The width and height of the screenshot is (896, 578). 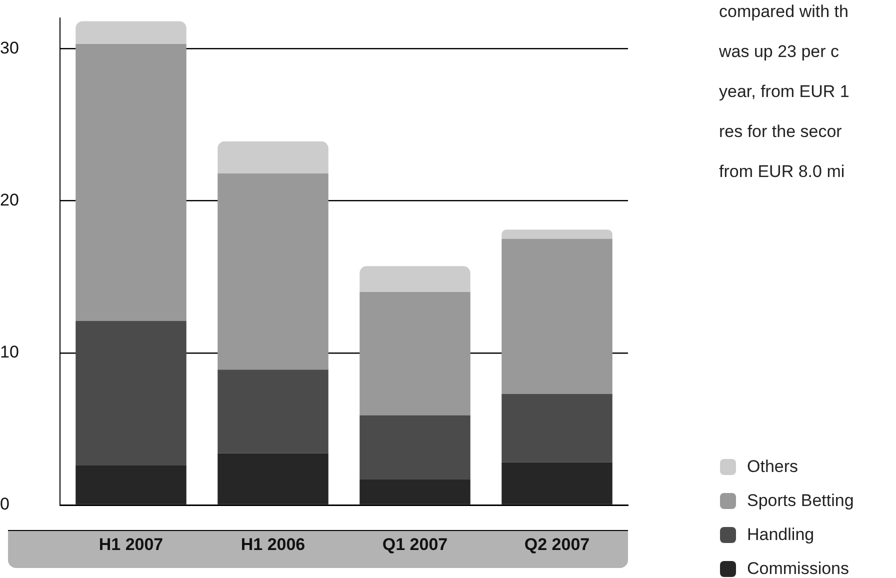 I want to click on text: was up 23 per c, so click(x=779, y=52).